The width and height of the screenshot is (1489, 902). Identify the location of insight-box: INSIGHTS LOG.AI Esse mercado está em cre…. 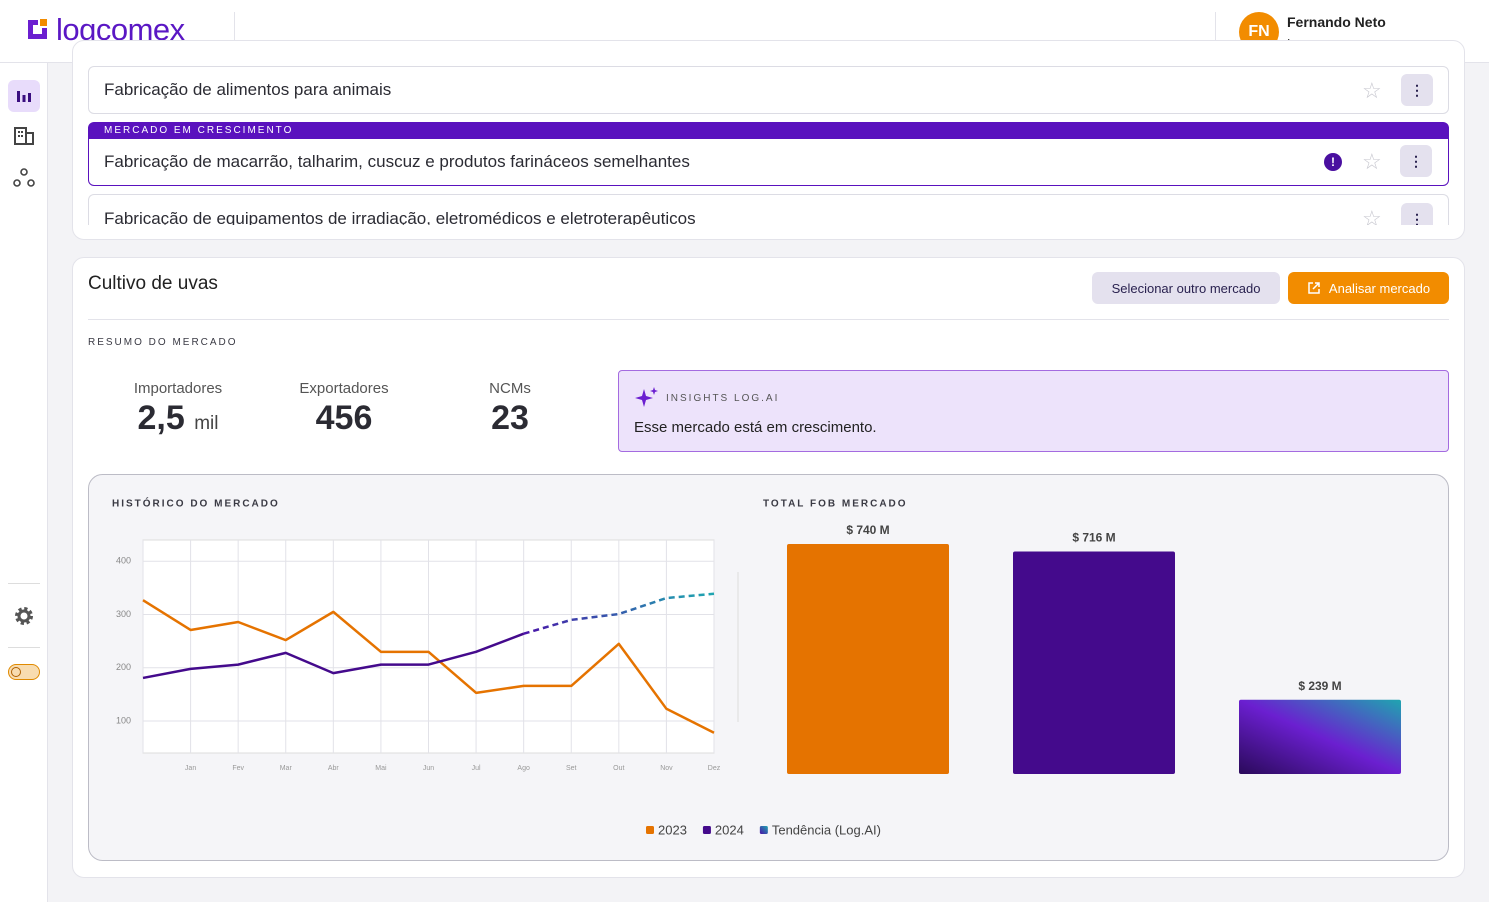
(1033, 411).